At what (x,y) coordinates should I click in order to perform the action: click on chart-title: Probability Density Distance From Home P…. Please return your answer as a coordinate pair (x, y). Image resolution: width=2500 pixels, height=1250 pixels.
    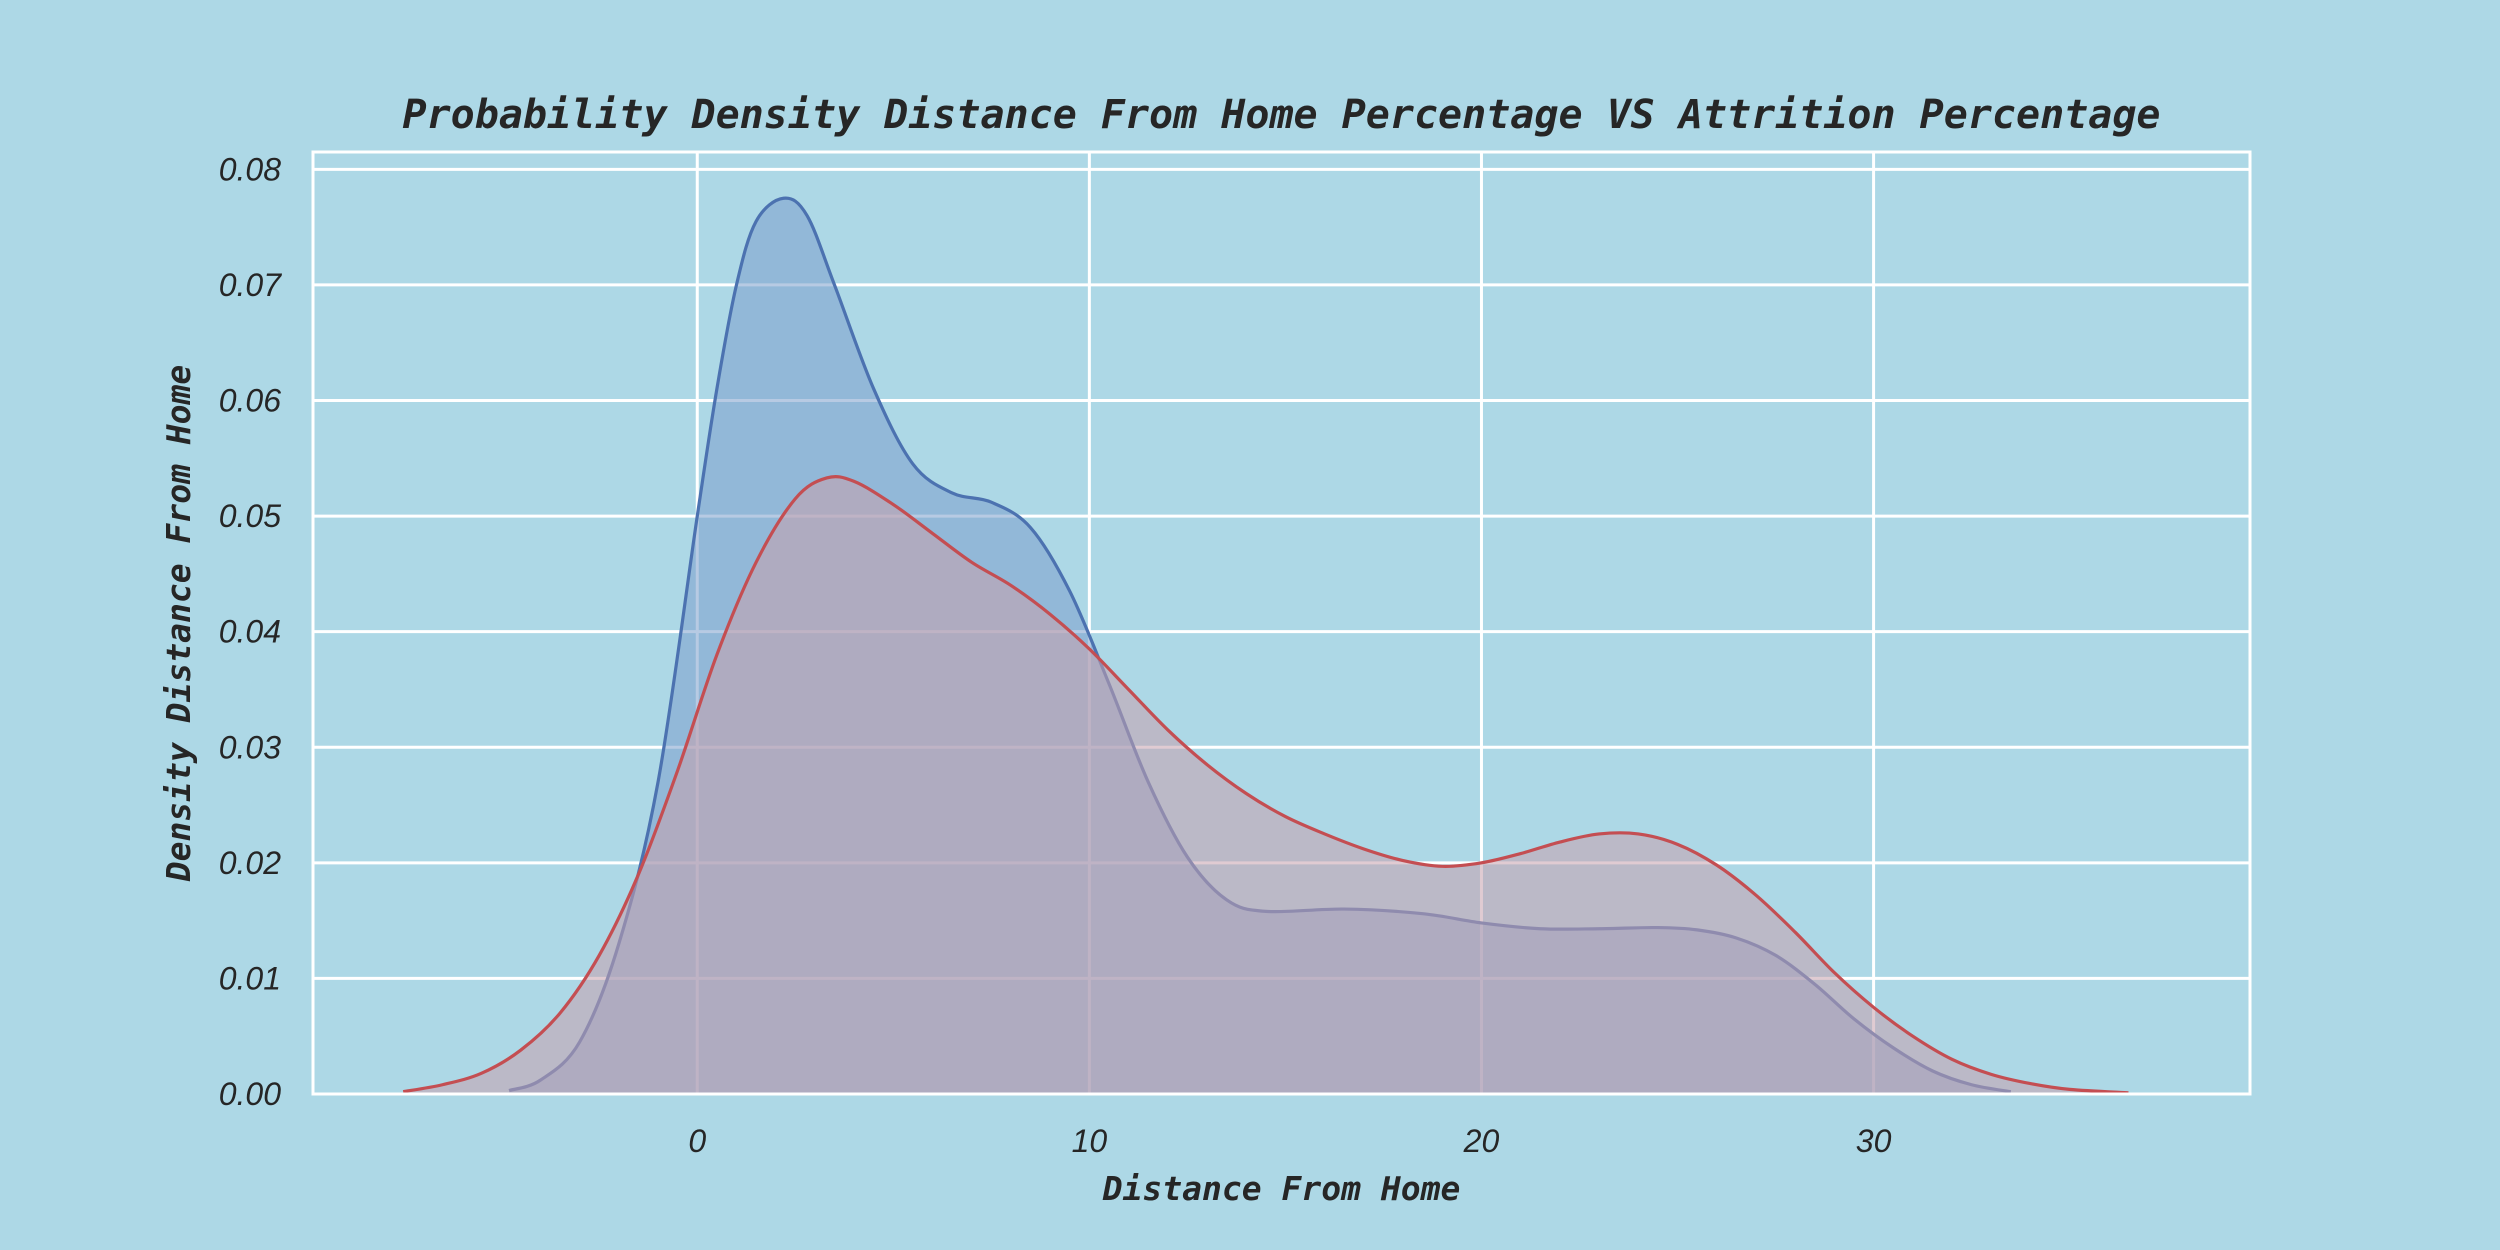
    Looking at the image, I should click on (1282, 115).